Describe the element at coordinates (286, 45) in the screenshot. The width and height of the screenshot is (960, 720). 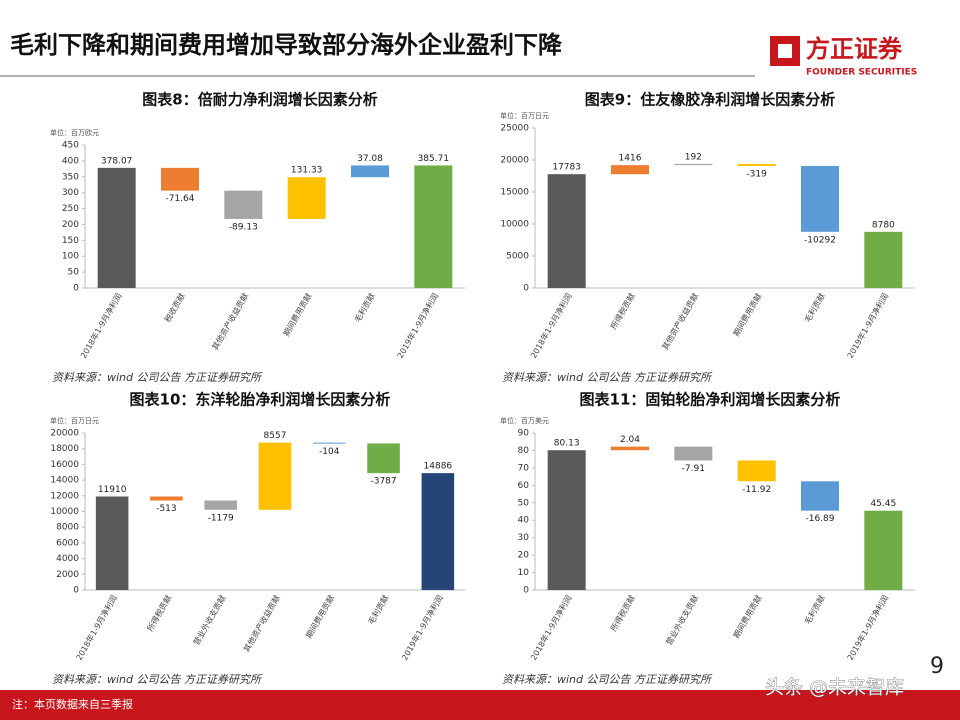
I see `slide-title: 毛利下降和期间费用增加导致部分海外企业盈利下降` at that location.